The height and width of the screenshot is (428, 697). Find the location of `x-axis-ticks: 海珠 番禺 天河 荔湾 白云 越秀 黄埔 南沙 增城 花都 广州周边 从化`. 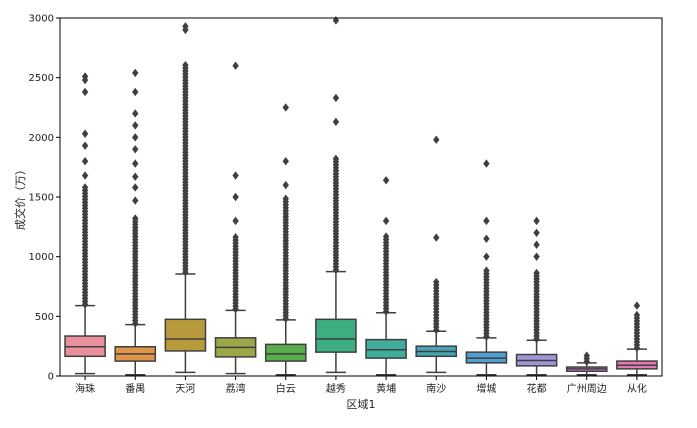

x-axis-ticks: 海珠 番禺 天河 荔湾 白云 越秀 黄埔 南沙 增城 花都 广州周边 从化 is located at coordinates (361, 385).